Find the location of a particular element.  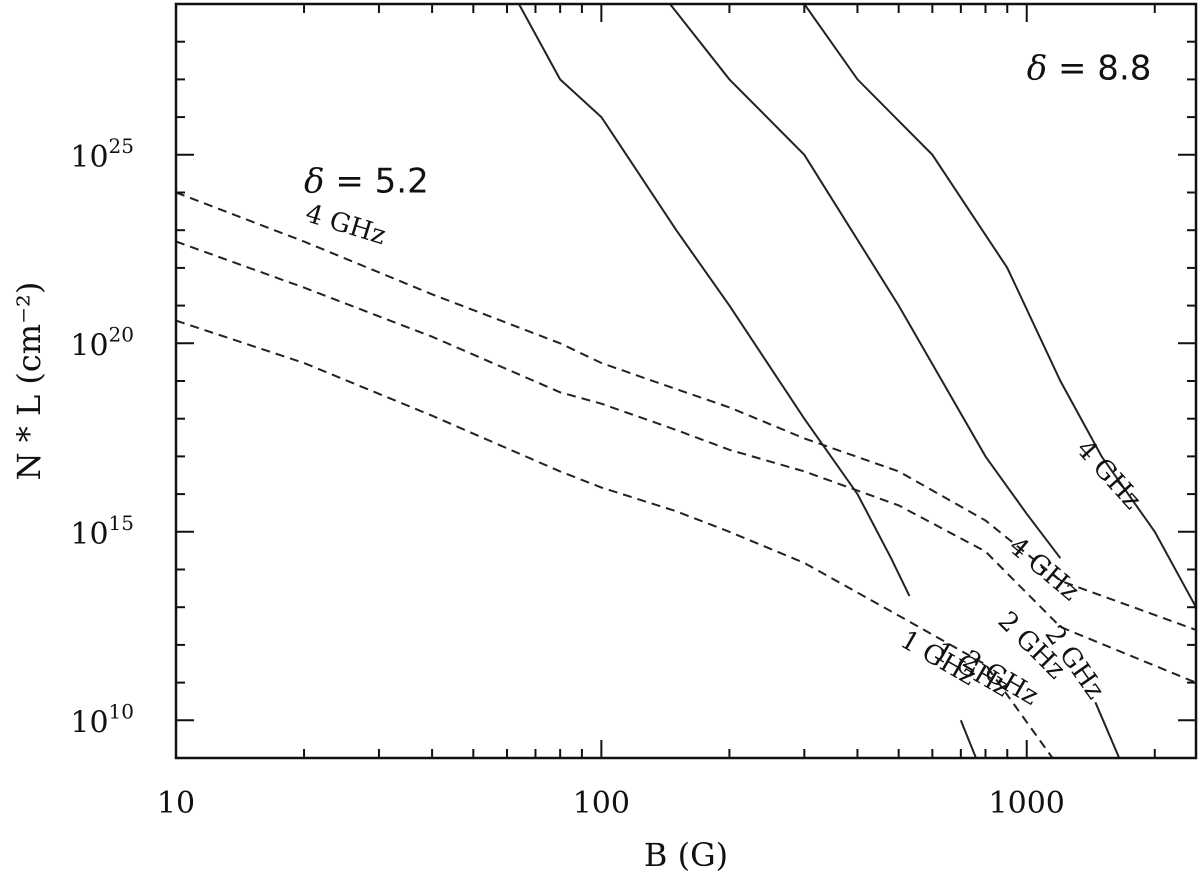

delta-annotation: δ = 5.2 is located at coordinates (366, 182).